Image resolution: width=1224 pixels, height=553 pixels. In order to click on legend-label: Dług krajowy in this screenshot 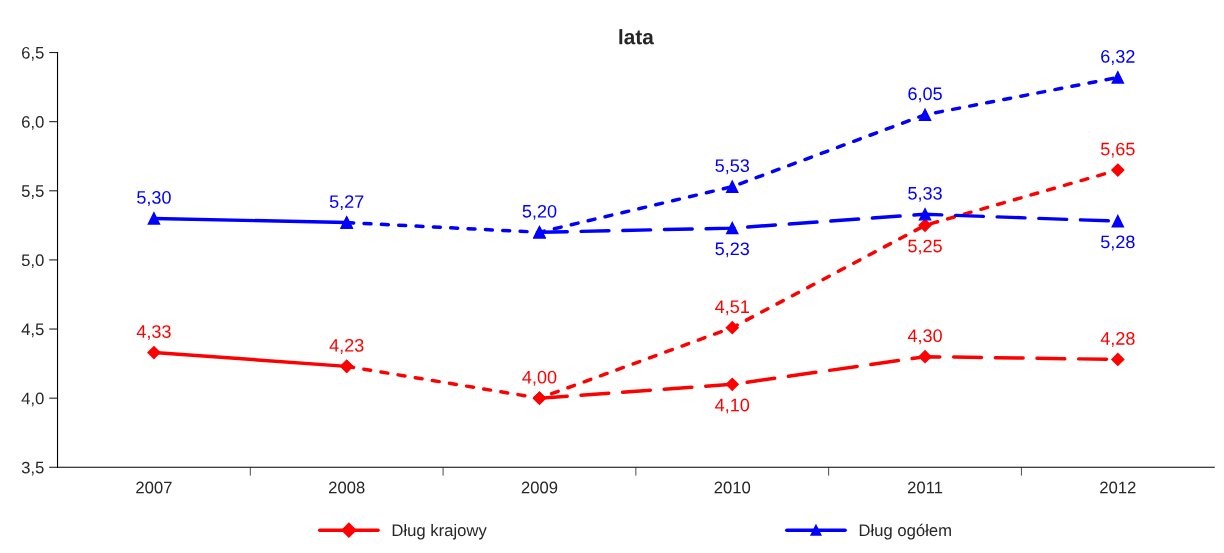, I will do `click(439, 531)`.